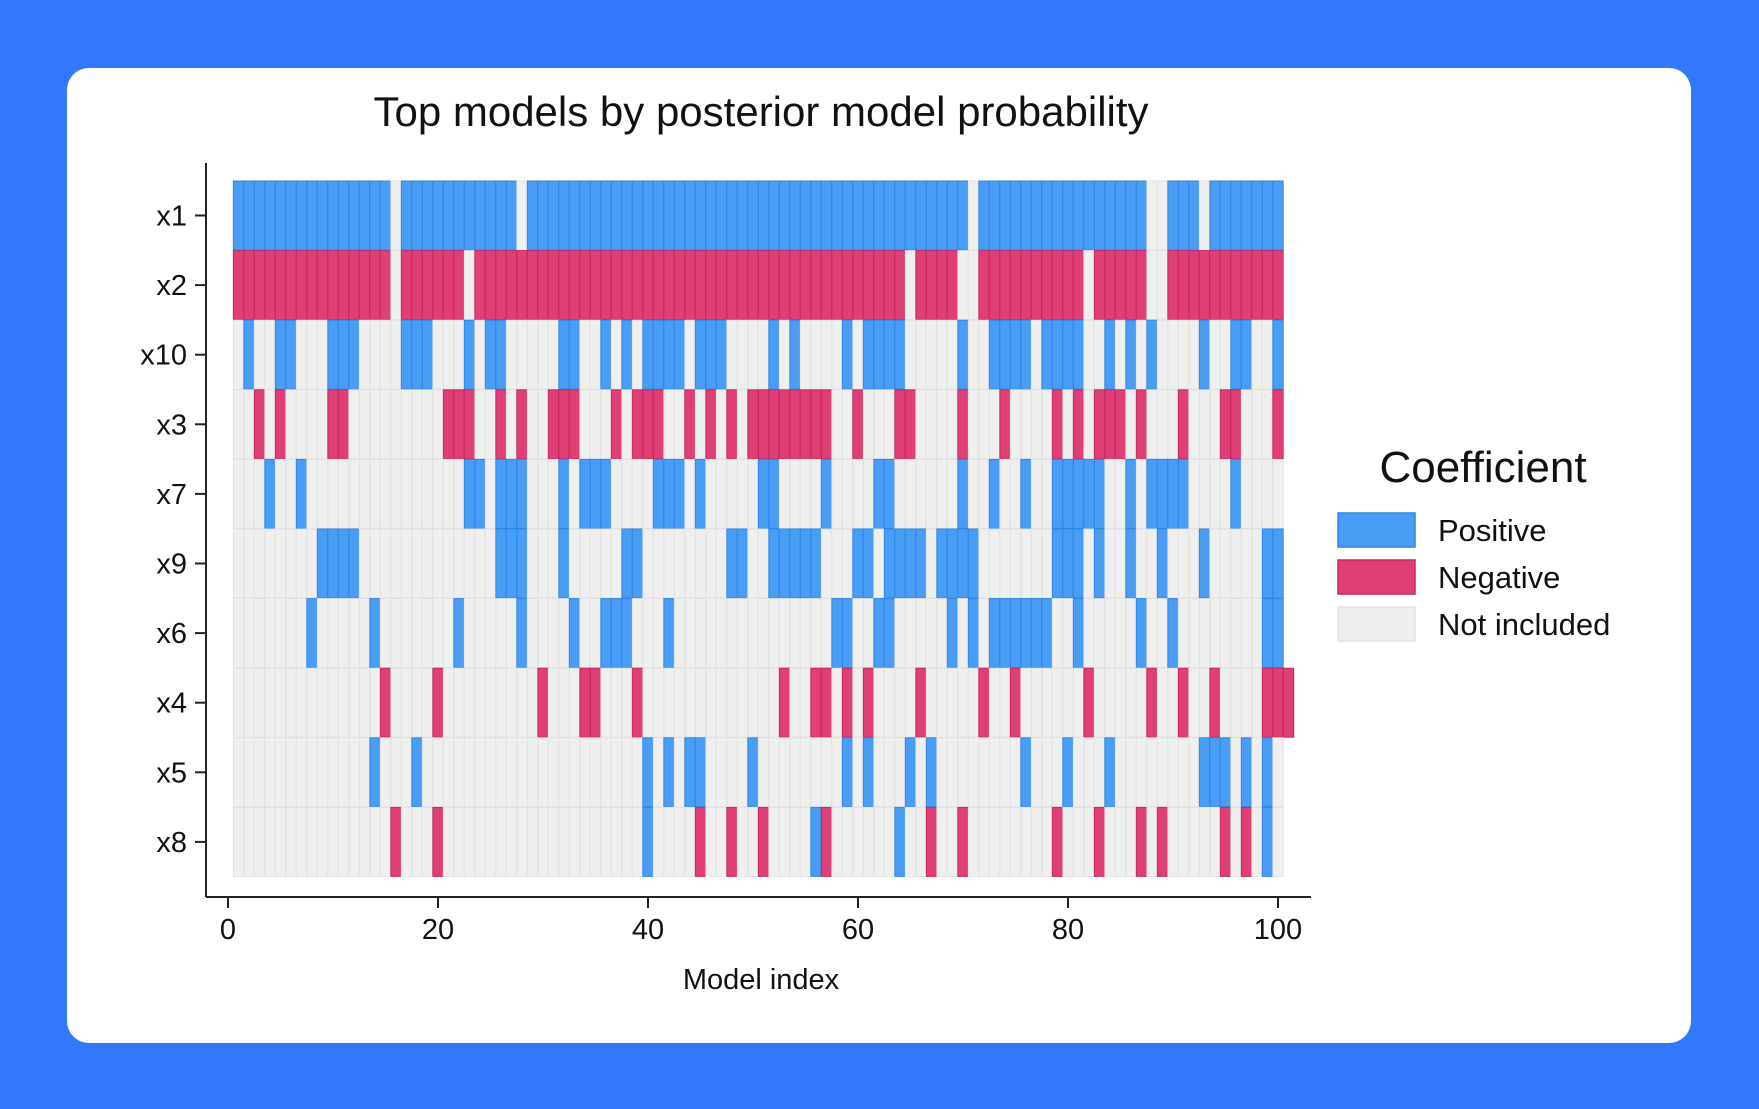 Image resolution: width=1759 pixels, height=1109 pixels. I want to click on y-tick-label: x5, so click(171, 773).